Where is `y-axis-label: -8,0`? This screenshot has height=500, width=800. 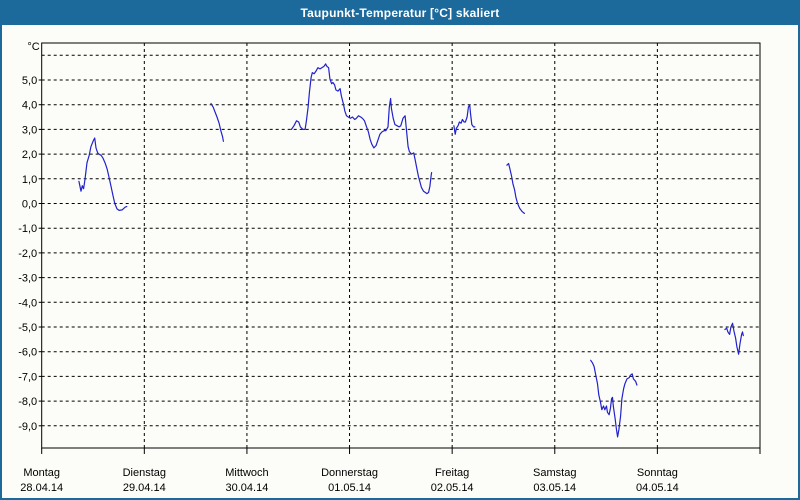
y-axis-label: -8,0 is located at coordinates (27, 402).